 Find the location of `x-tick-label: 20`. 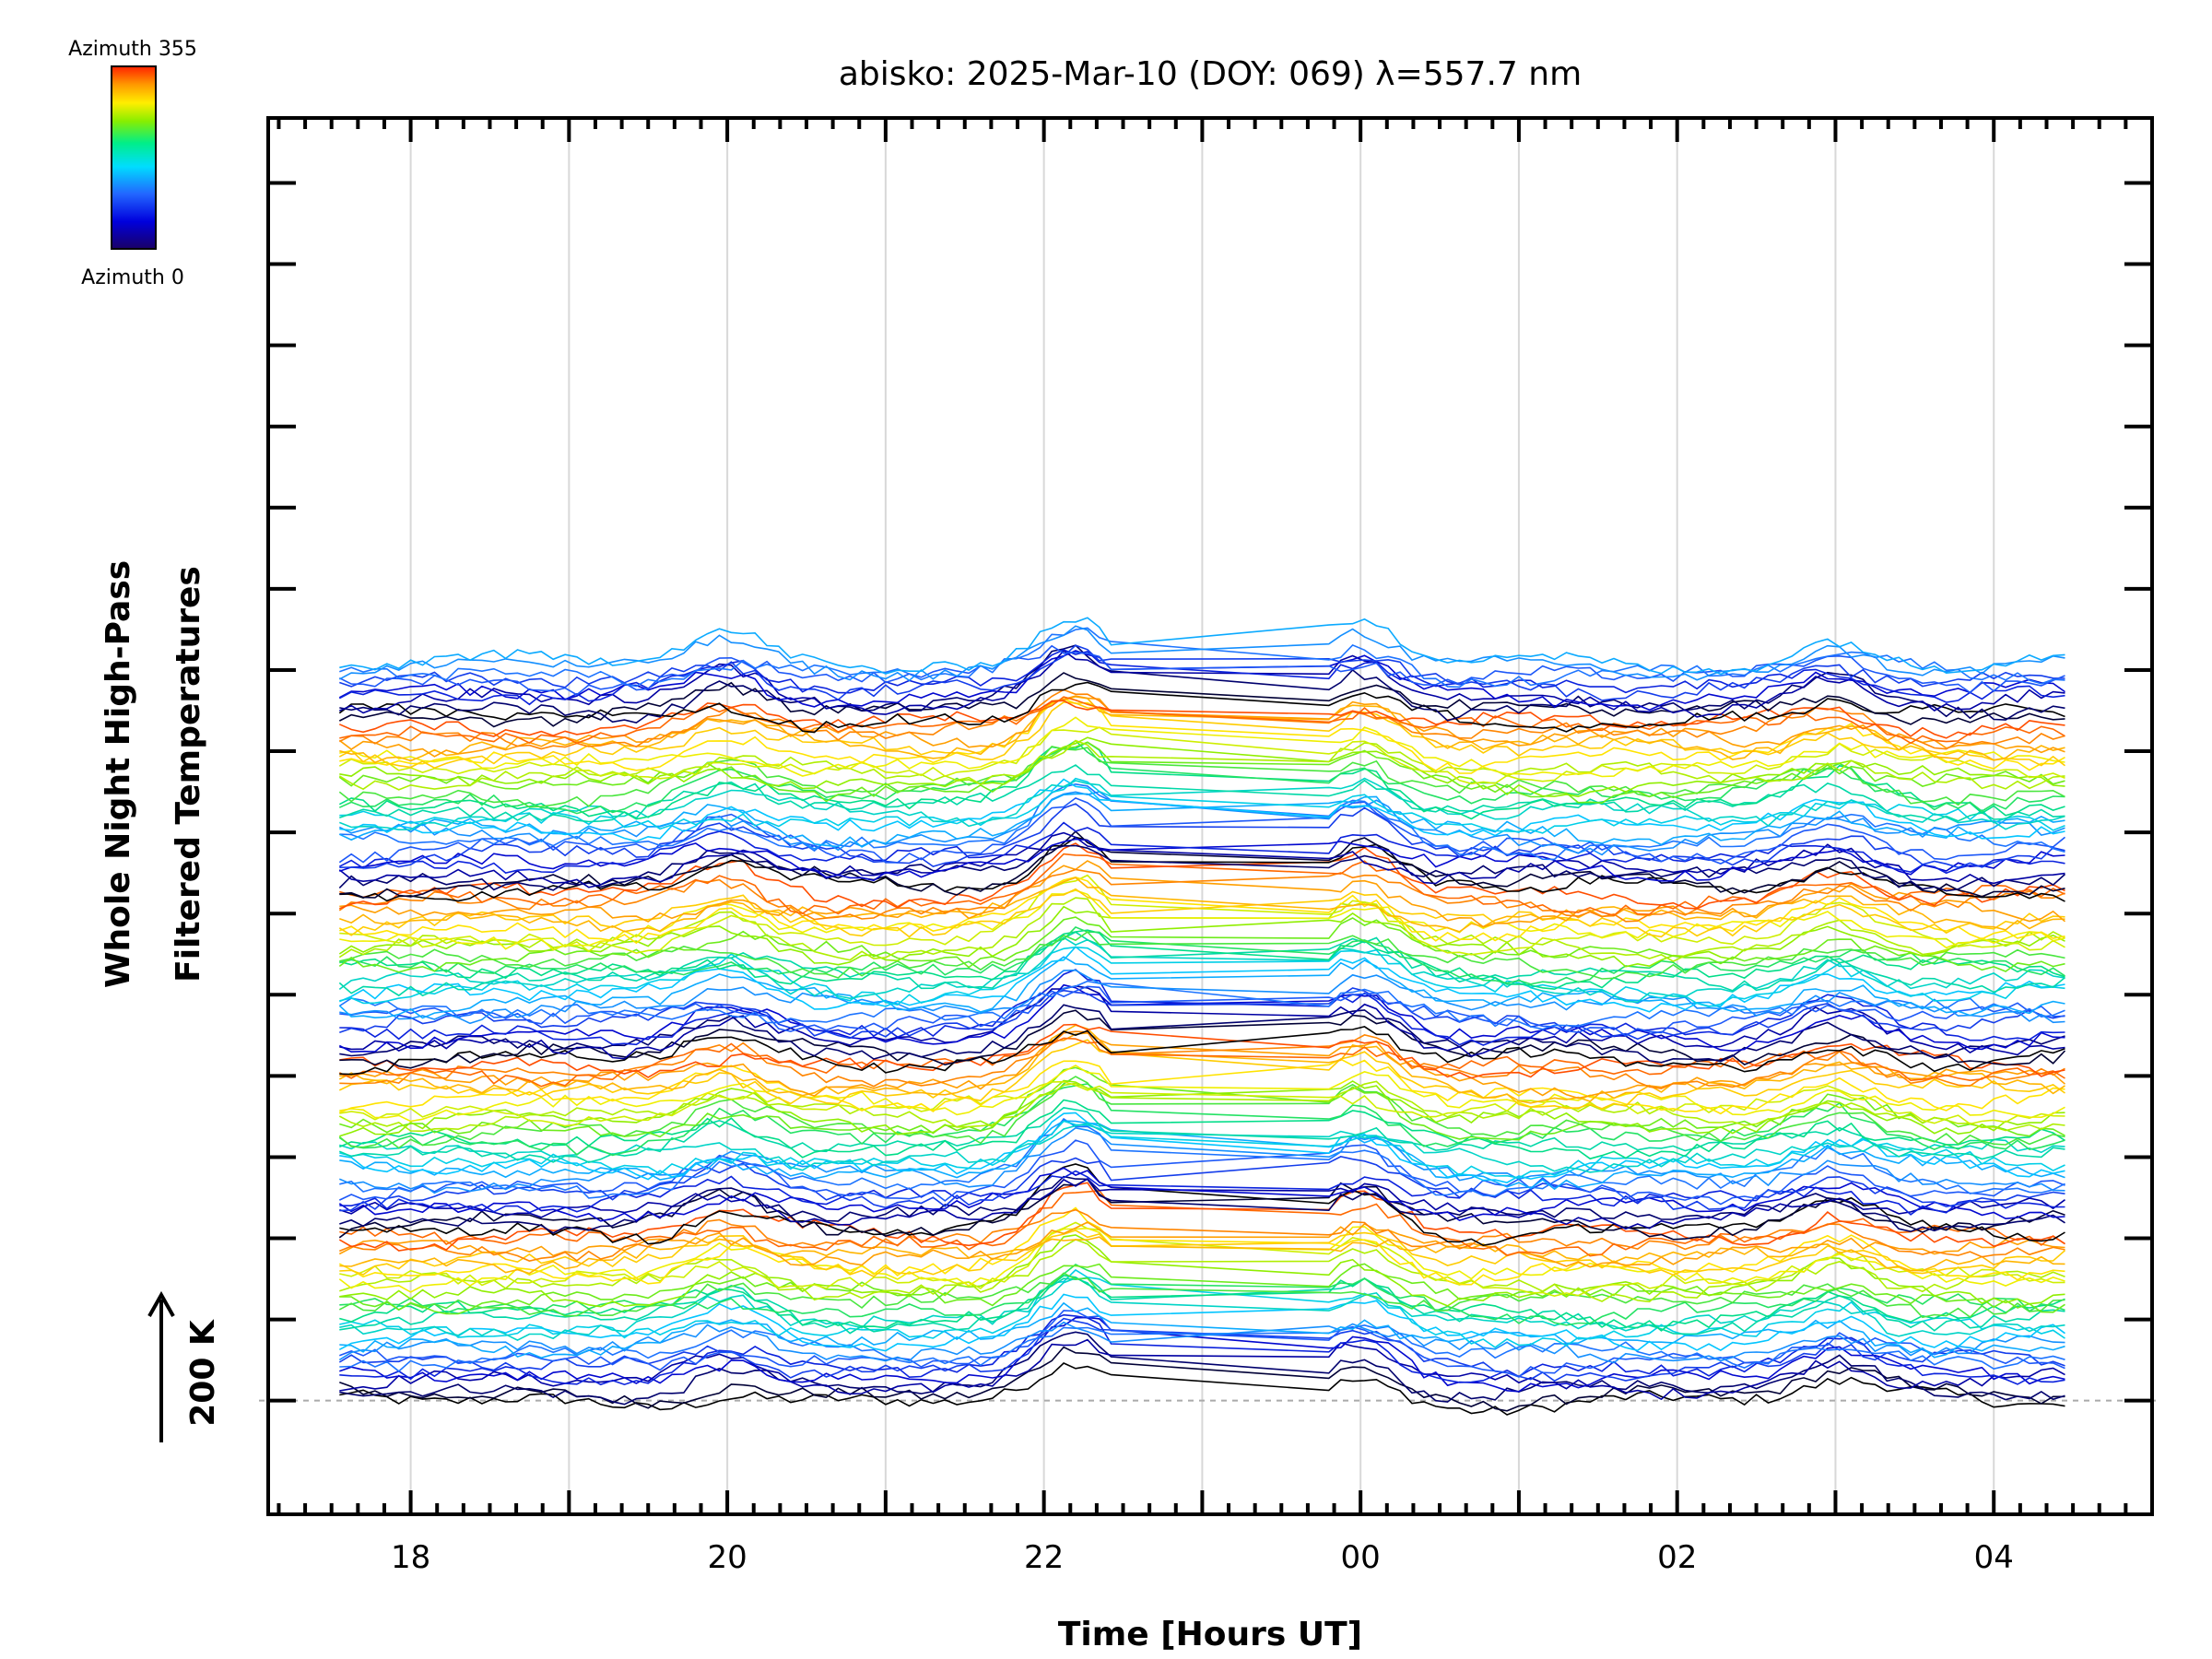

x-tick-label: 20 is located at coordinates (727, 1557).